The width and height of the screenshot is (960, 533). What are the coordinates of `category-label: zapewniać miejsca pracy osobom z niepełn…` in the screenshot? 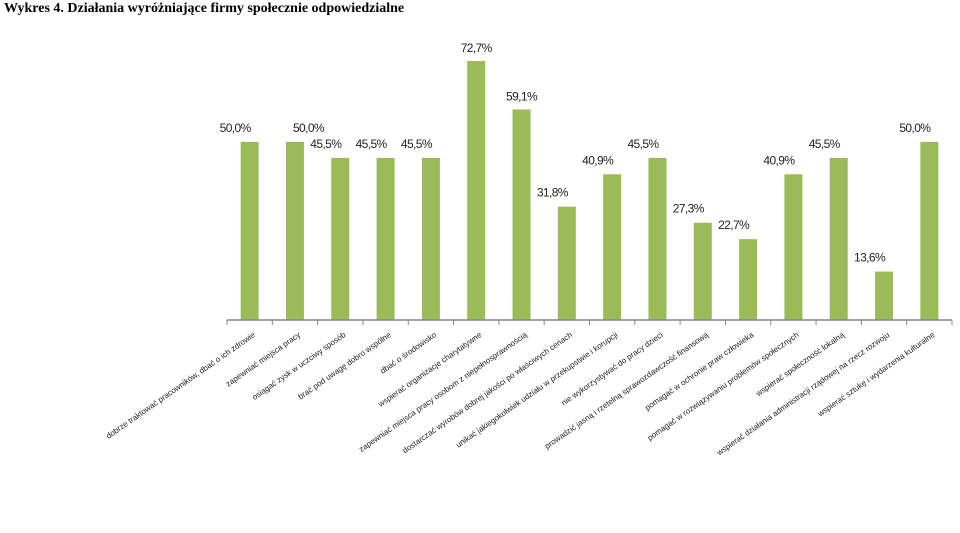 It's located at (443, 392).